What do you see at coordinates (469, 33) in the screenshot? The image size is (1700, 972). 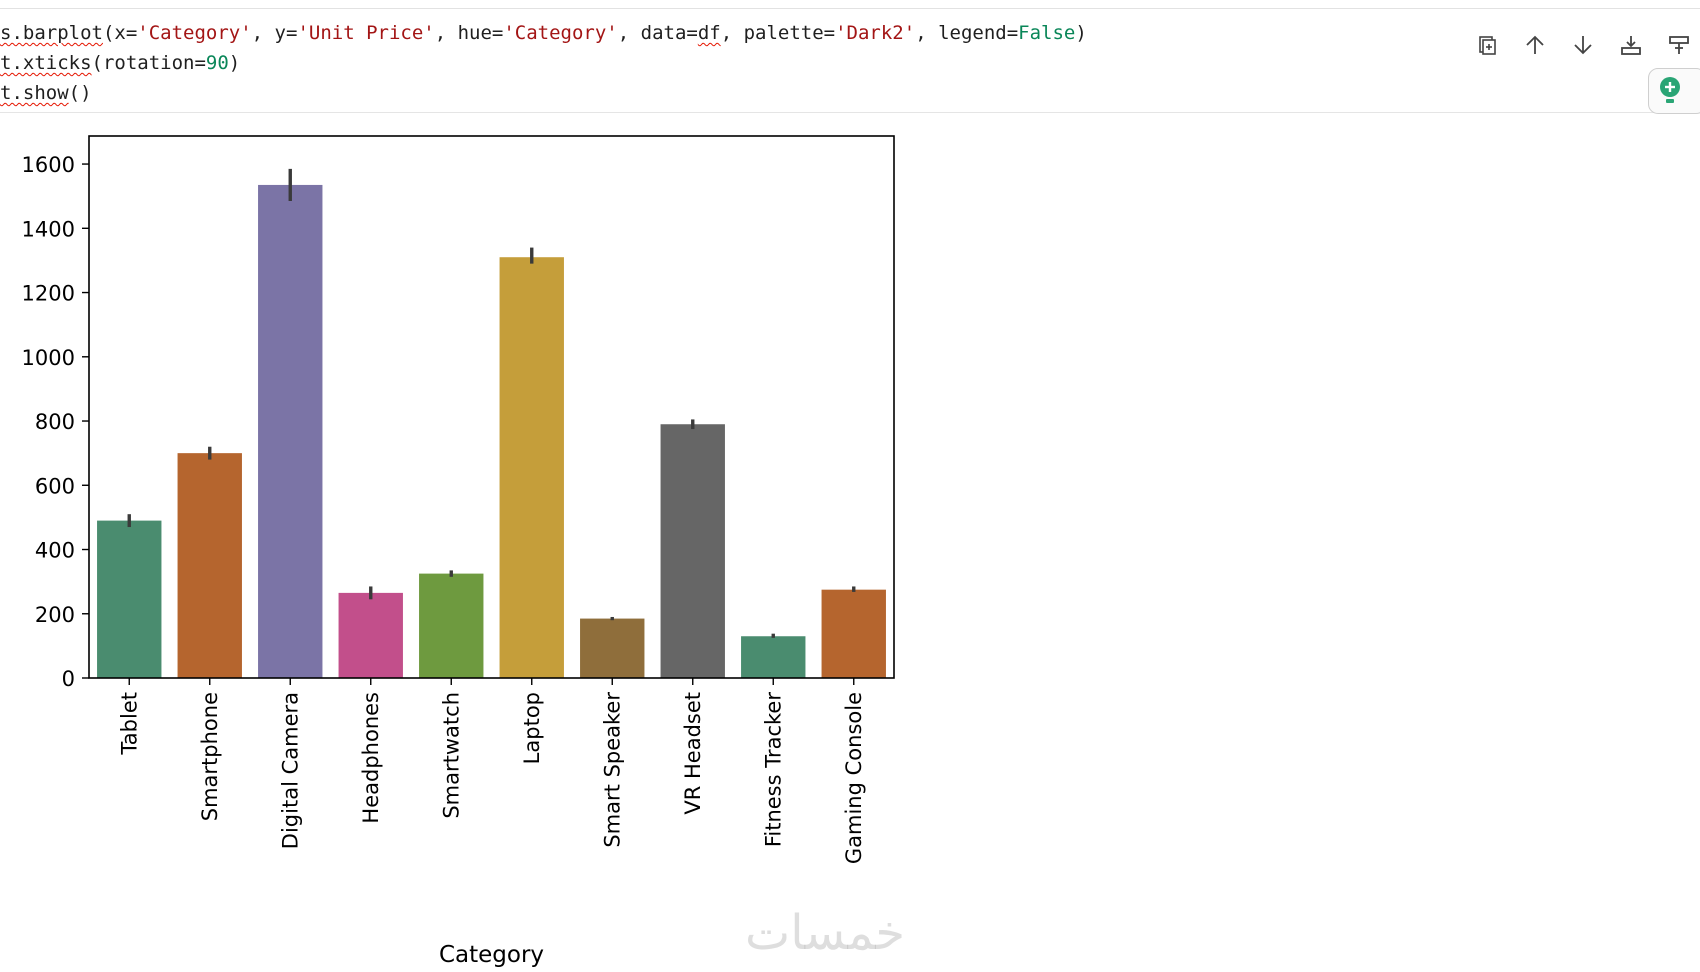 I see `code-token: , hue=` at bounding box center [469, 33].